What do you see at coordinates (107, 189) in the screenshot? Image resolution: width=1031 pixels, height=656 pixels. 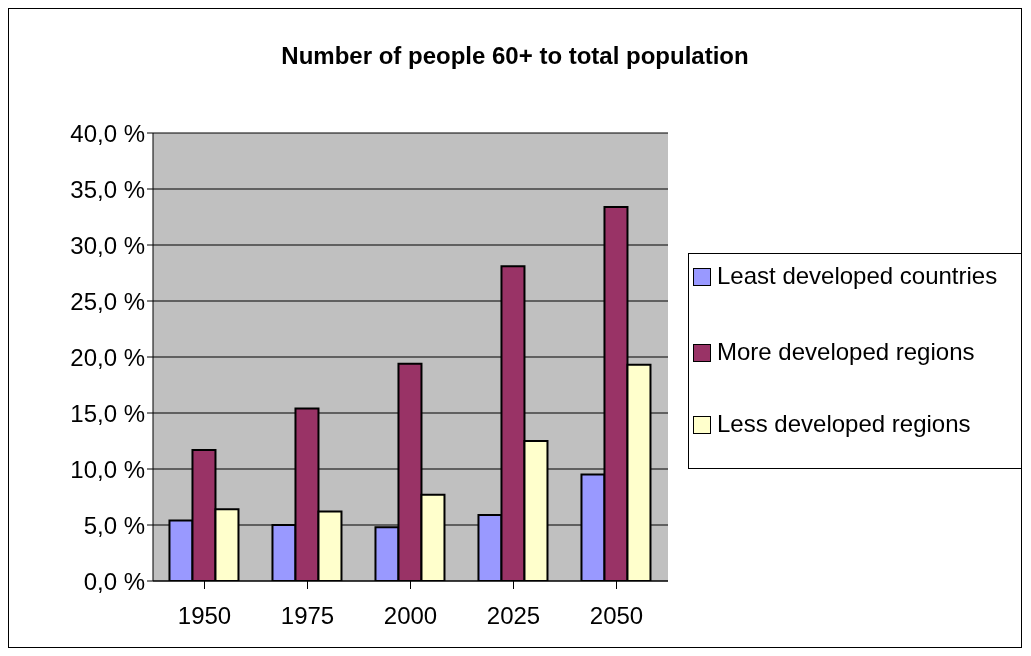 I see `y-tick-label: 35,0 %` at bounding box center [107, 189].